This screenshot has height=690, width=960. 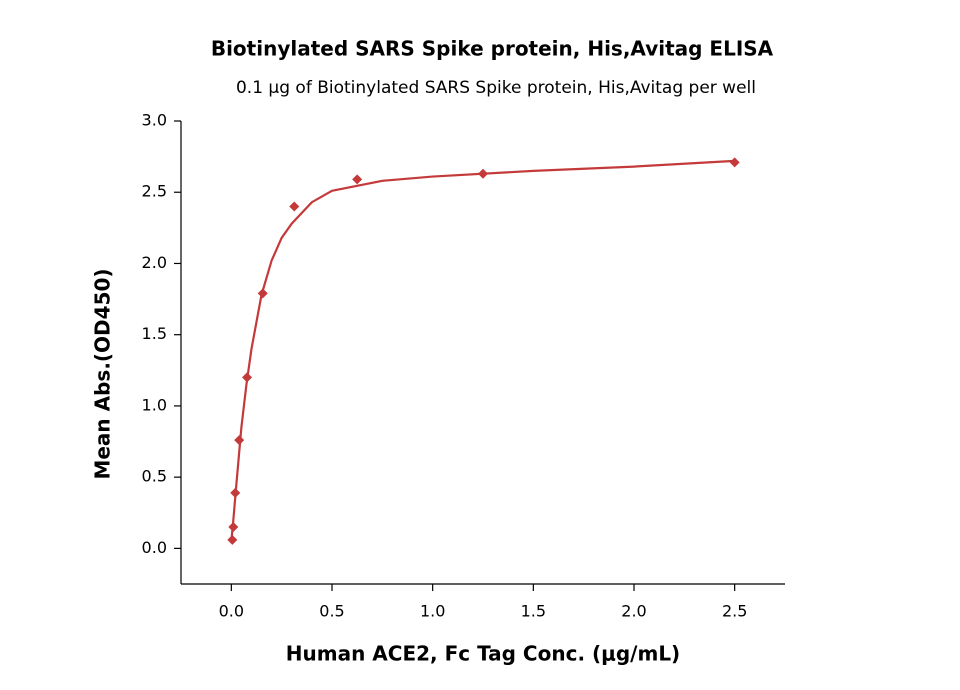 What do you see at coordinates (432, 611) in the screenshot?
I see `x-tick-label: 1.0` at bounding box center [432, 611].